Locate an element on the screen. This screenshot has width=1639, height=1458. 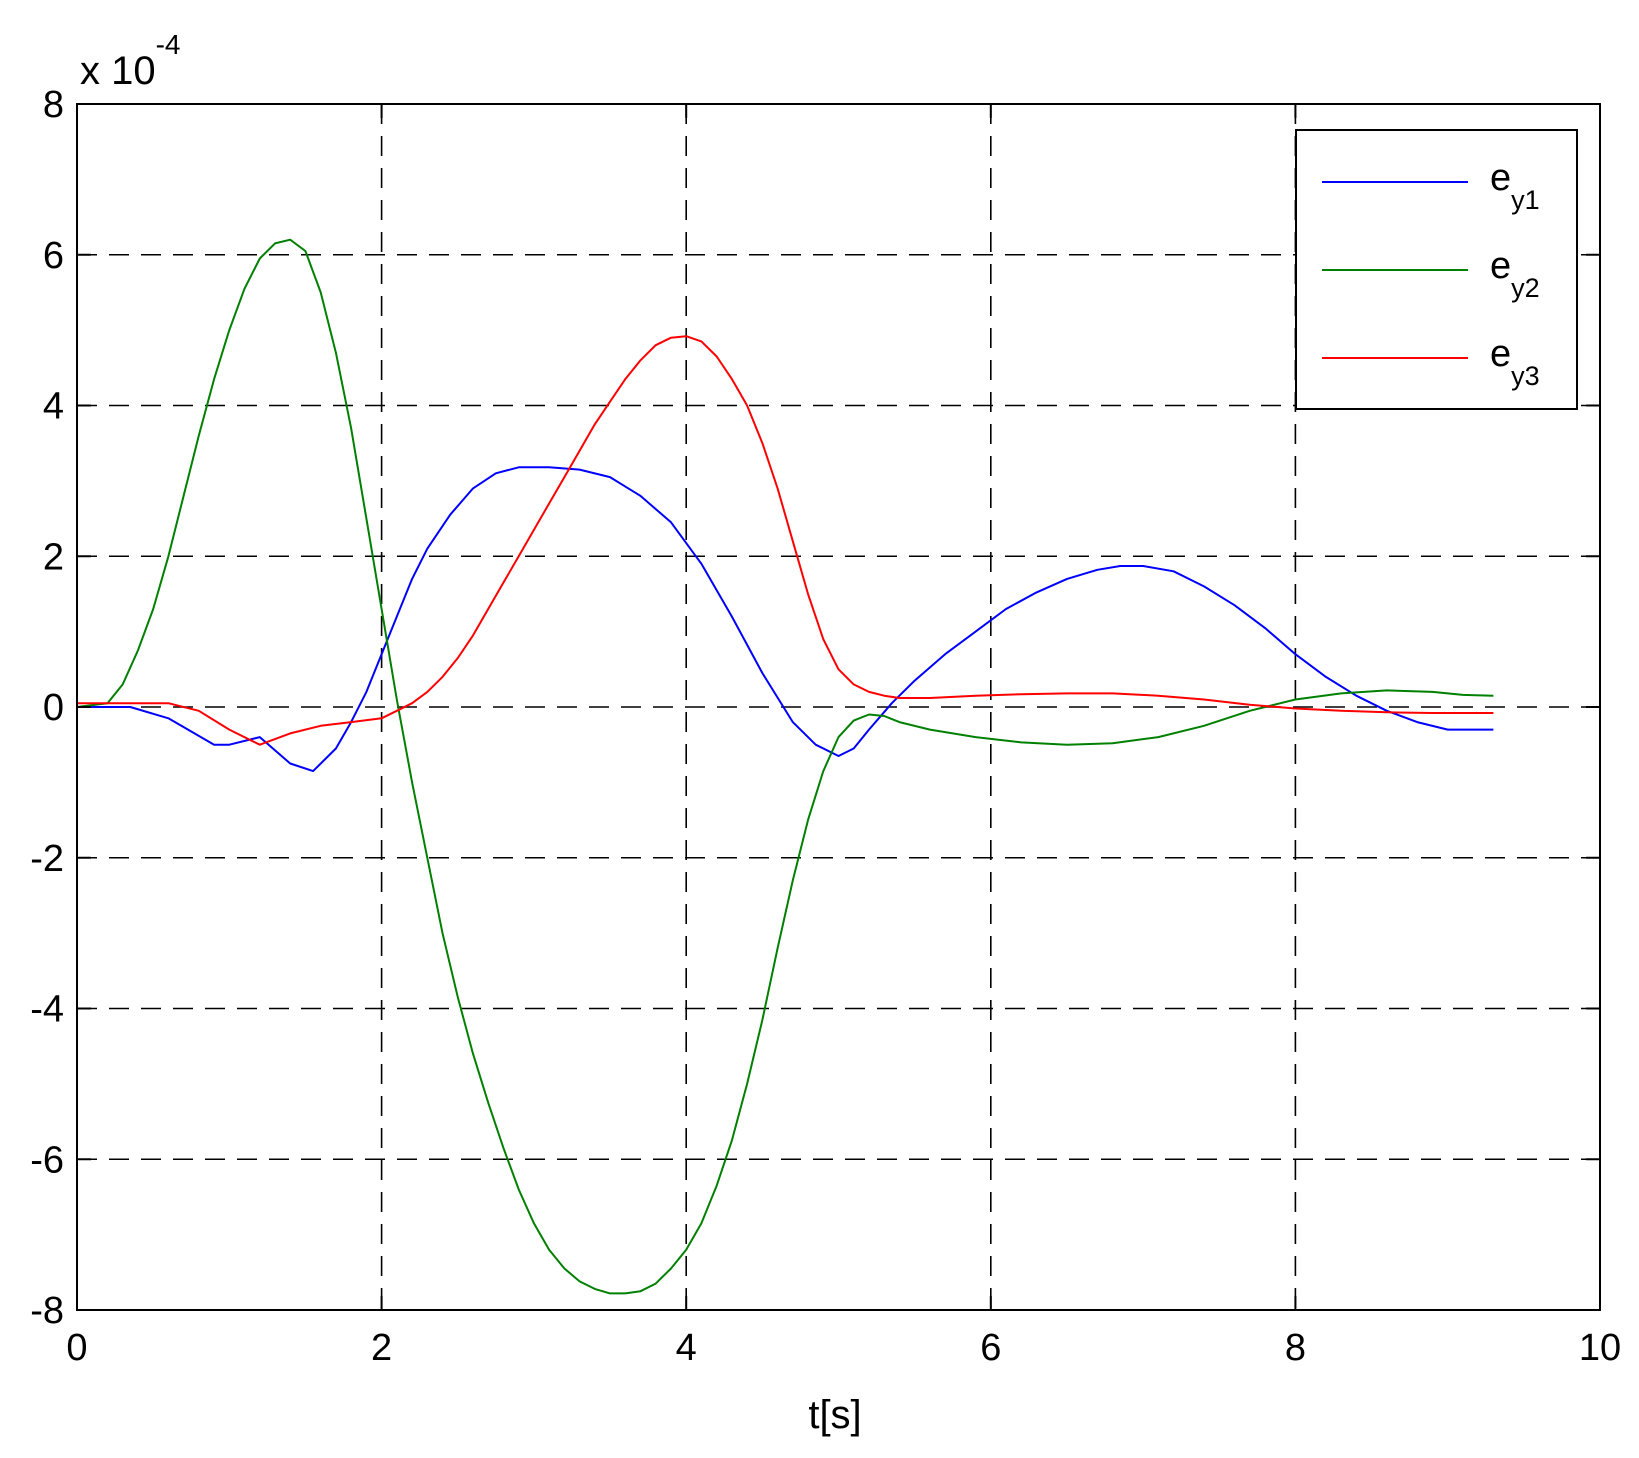
y-tick-label: -6 is located at coordinates (47, 1160).